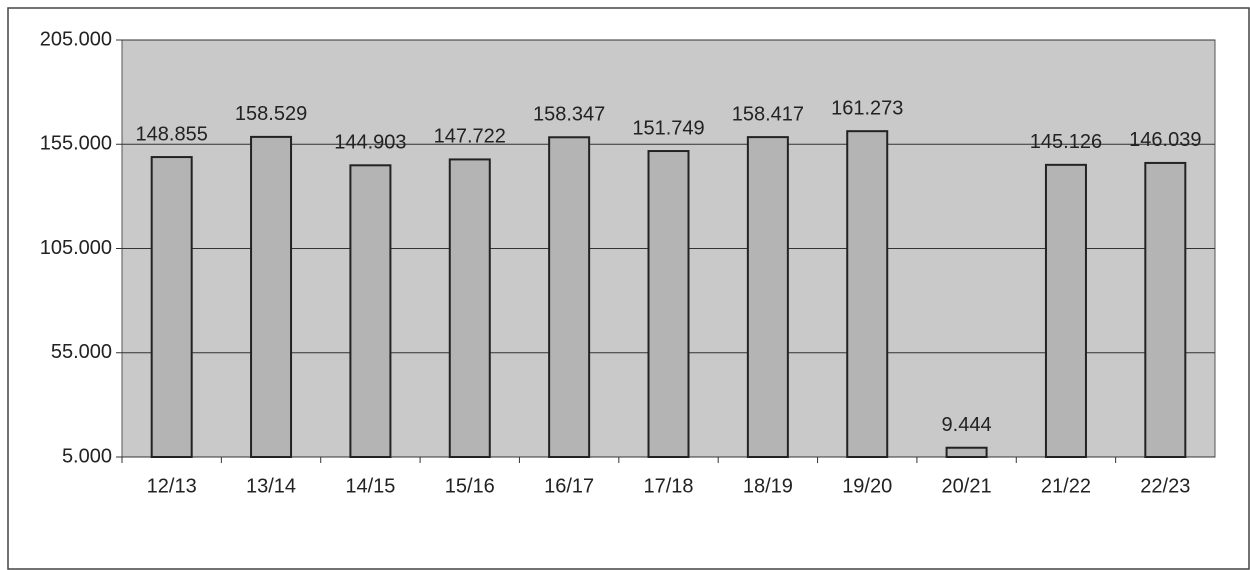 This screenshot has width=1250, height=570. I want to click on y-tick-label: 205.000, so click(76, 39).